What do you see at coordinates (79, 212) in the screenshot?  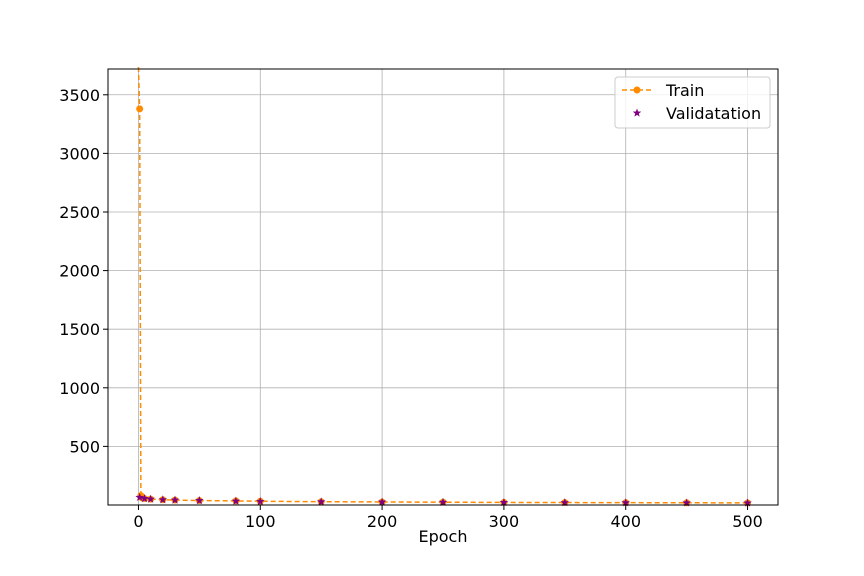 I see `y-tick-label: 2500` at bounding box center [79, 212].